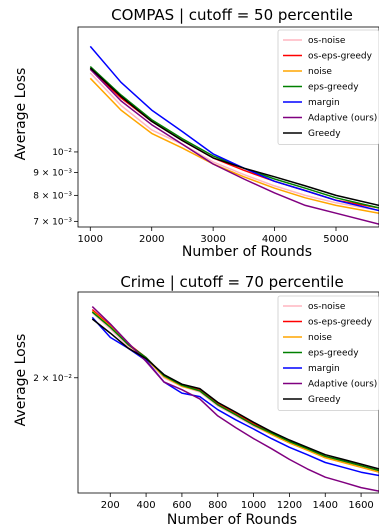 This screenshot has height=529, width=379. What do you see at coordinates (52, 222) in the screenshot?
I see `y-tick-label: 7 × 10⁻³` at bounding box center [52, 222].